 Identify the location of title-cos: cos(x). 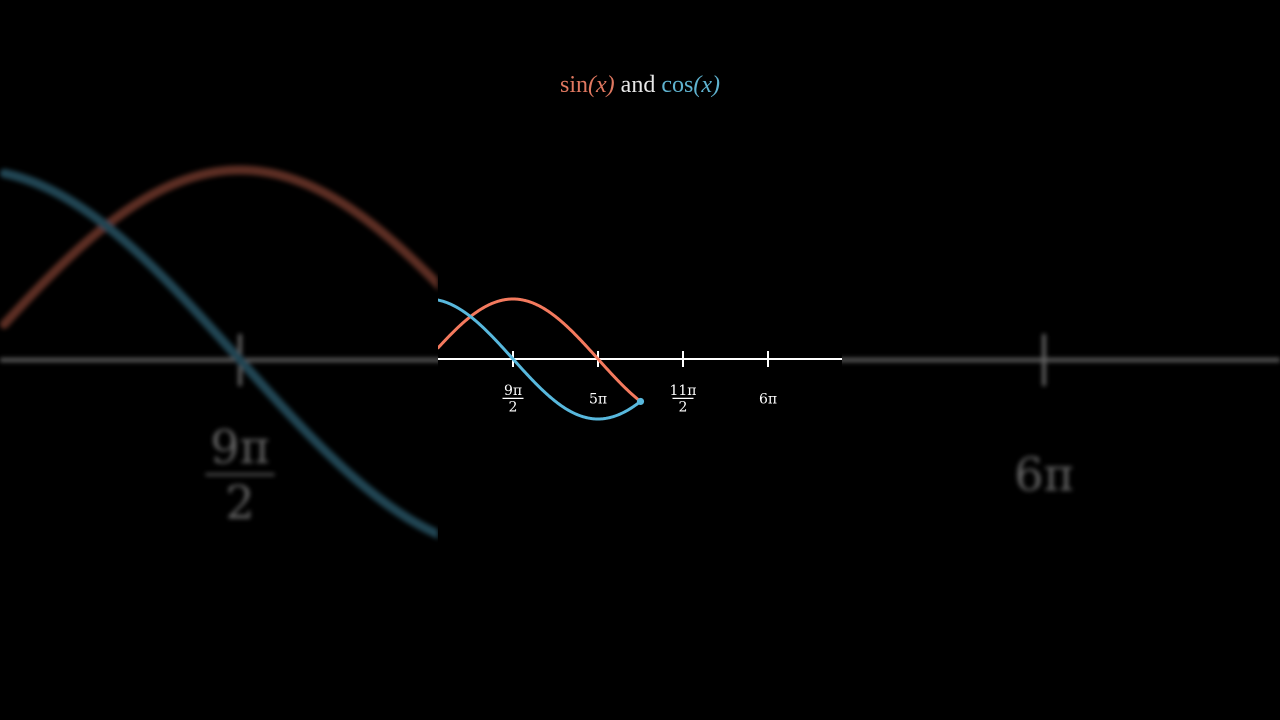
(690, 85).